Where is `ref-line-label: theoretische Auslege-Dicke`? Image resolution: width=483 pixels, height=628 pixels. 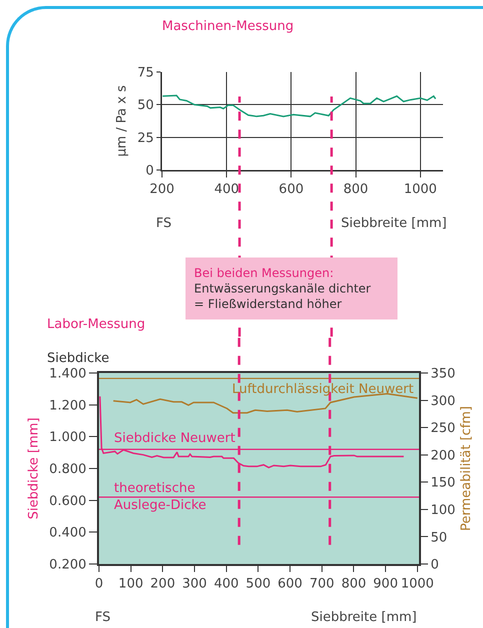 ref-line-label: theoretische Auslege-Dicke is located at coordinates (160, 497).